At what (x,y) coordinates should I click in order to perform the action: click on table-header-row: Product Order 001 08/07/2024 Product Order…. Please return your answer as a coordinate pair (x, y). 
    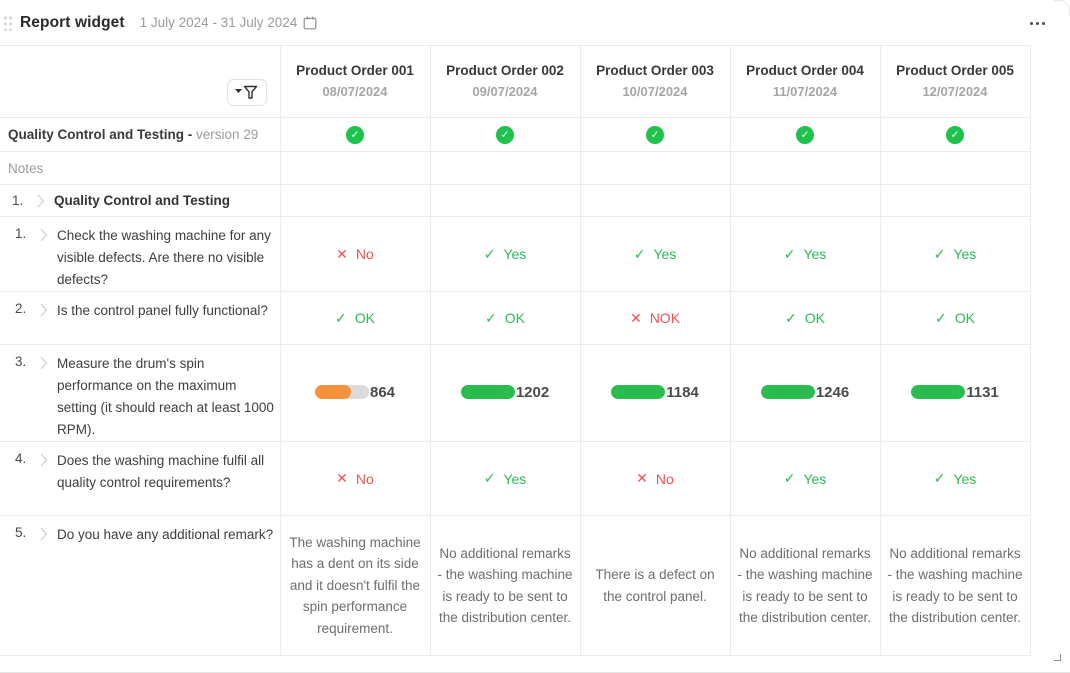
    Looking at the image, I should click on (515, 81).